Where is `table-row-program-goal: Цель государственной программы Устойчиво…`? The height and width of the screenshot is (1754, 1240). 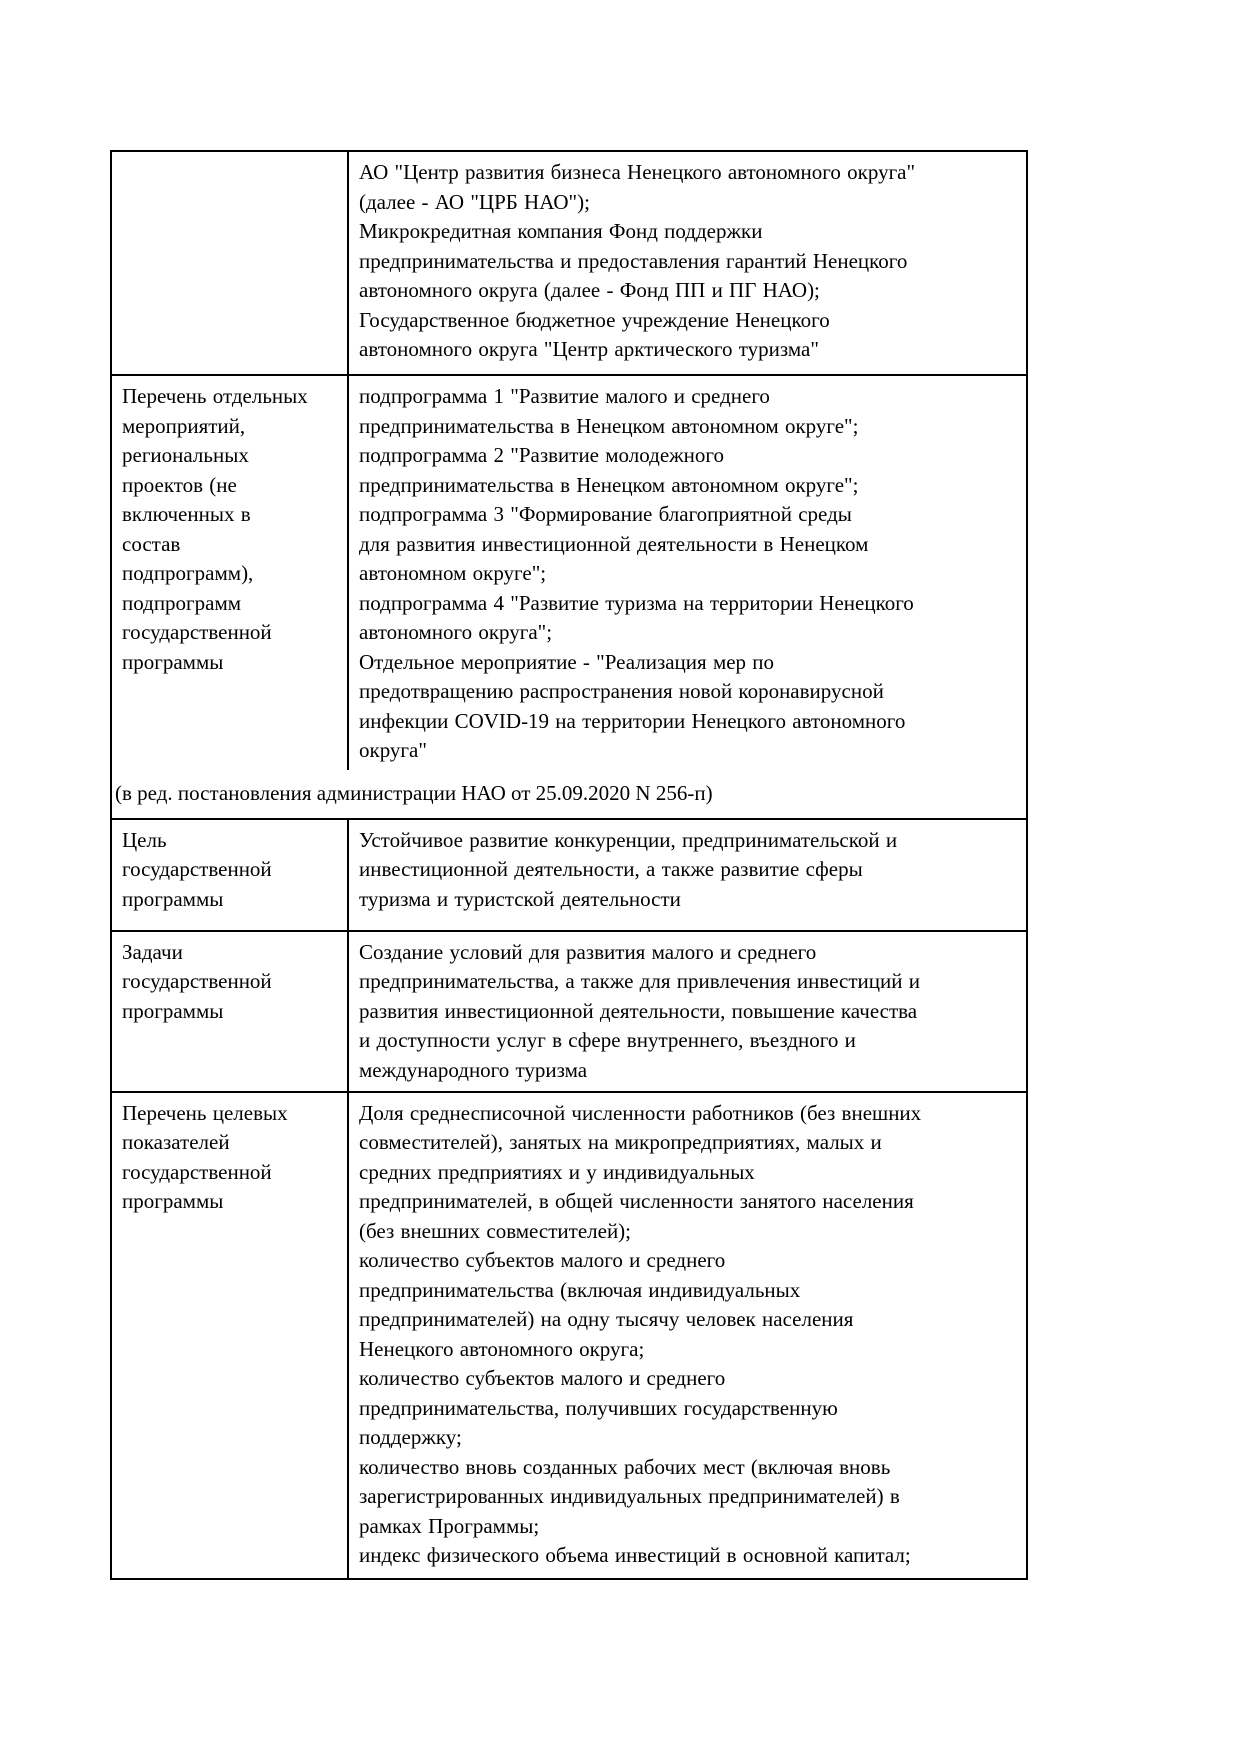 table-row-program-goal: Цель государственной программы Устойчиво… is located at coordinates (569, 874).